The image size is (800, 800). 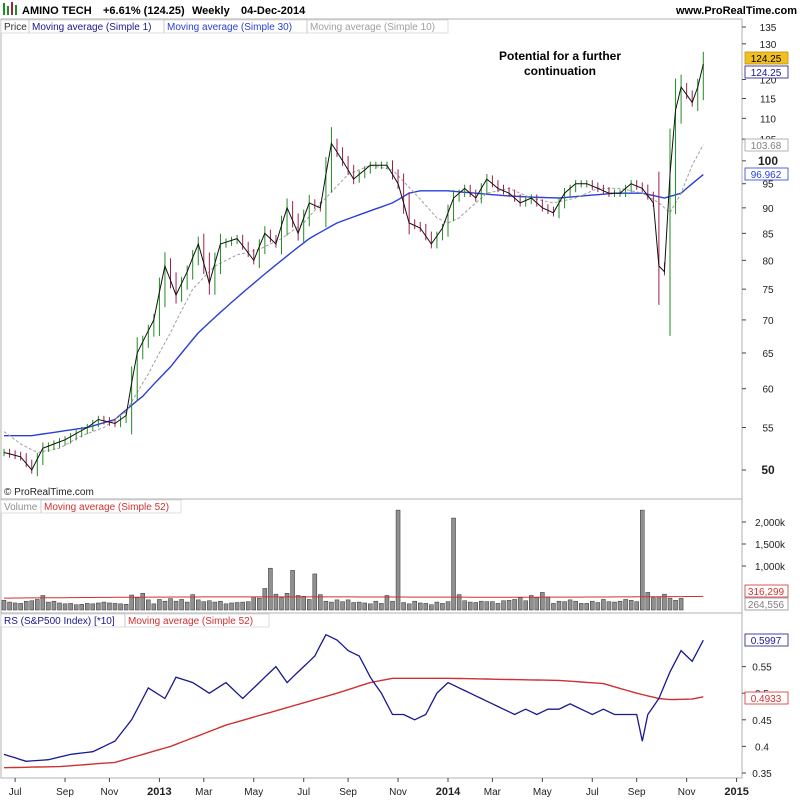 What do you see at coordinates (768, 428) in the screenshot?
I see `price-tick-label: 55` at bounding box center [768, 428].